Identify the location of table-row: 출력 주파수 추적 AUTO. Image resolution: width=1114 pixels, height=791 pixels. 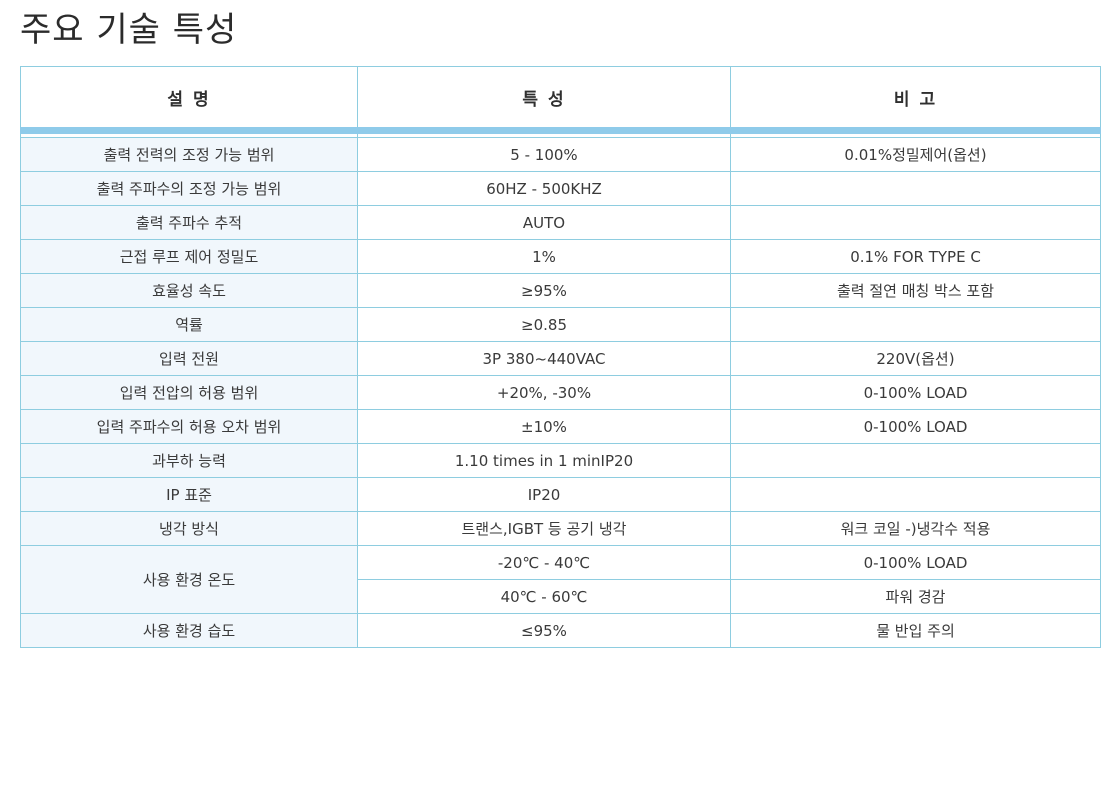
(560, 222).